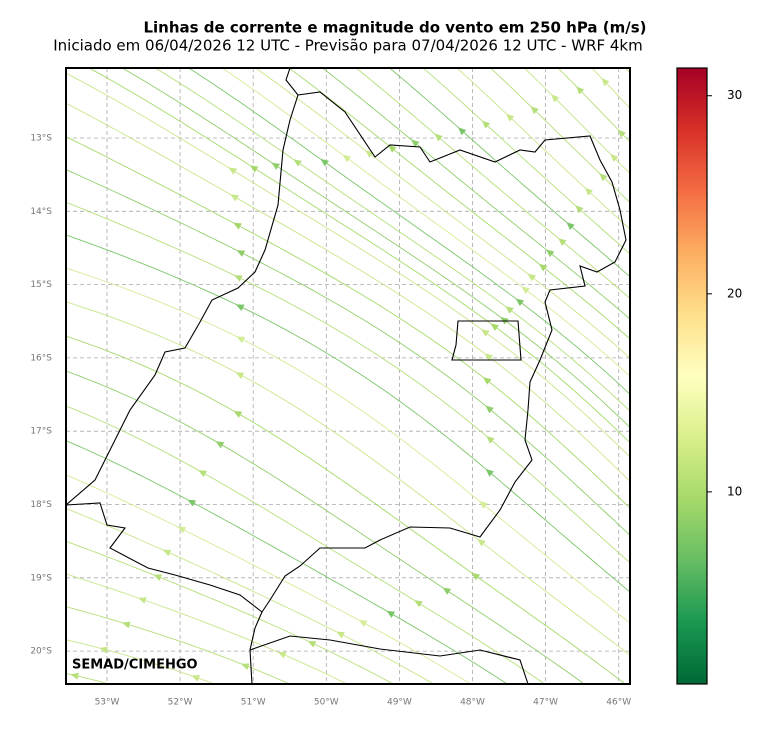  Describe the element at coordinates (253, 703) in the screenshot. I see `lon-tick-label: 51°W` at that location.